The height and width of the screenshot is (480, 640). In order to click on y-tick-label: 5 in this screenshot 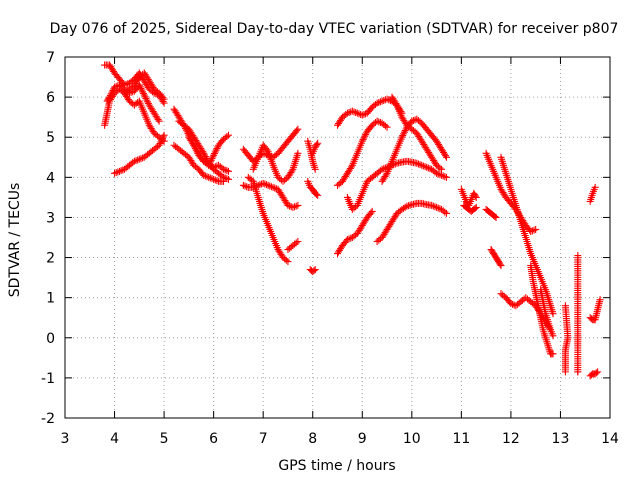, I will do `click(50, 138)`.